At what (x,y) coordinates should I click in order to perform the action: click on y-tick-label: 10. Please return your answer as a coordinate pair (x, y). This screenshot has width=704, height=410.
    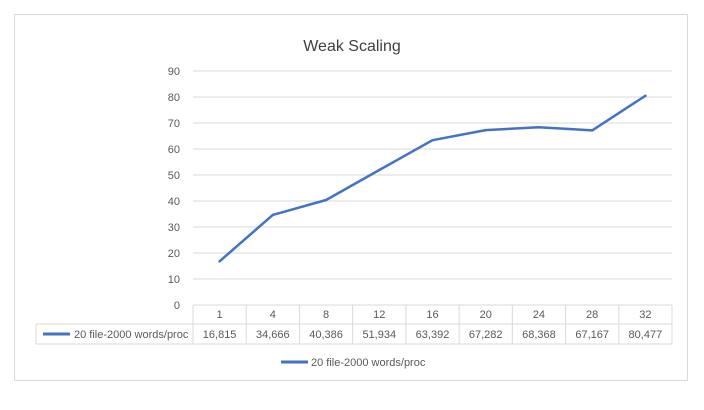
    Looking at the image, I should click on (174, 280).